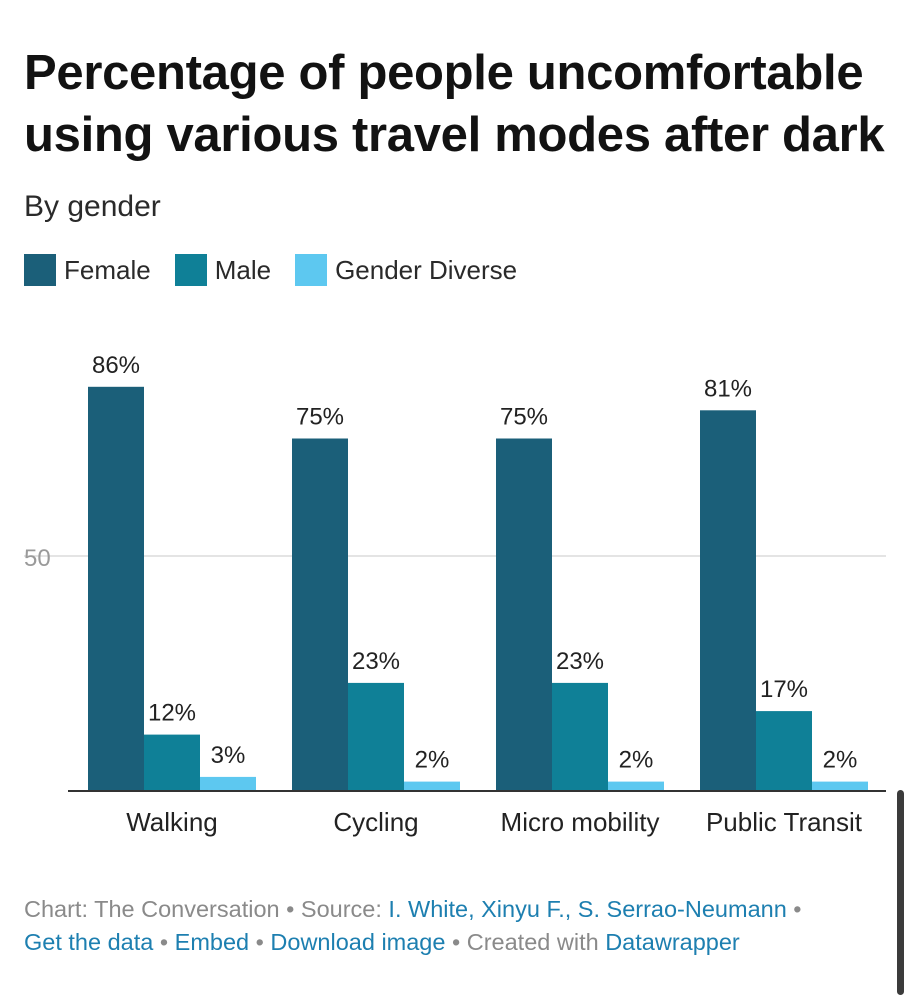 This screenshot has height=1000, width=910. Describe the element at coordinates (375, 822) in the screenshot. I see `x-tick-label-cycling: Cycling` at that location.